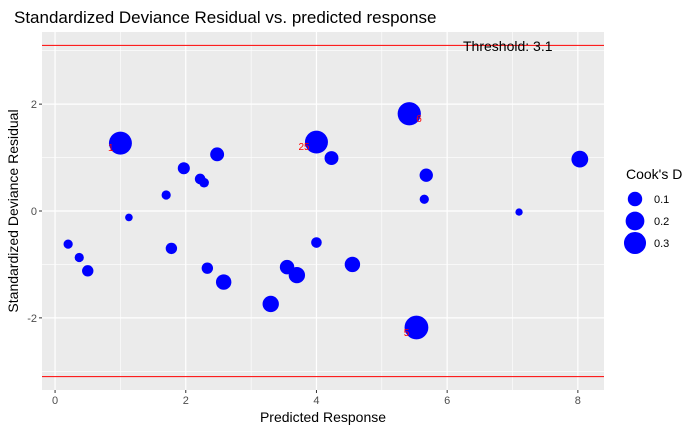 This screenshot has width=700, height=437. I want to click on point-label: 6, so click(419, 119).